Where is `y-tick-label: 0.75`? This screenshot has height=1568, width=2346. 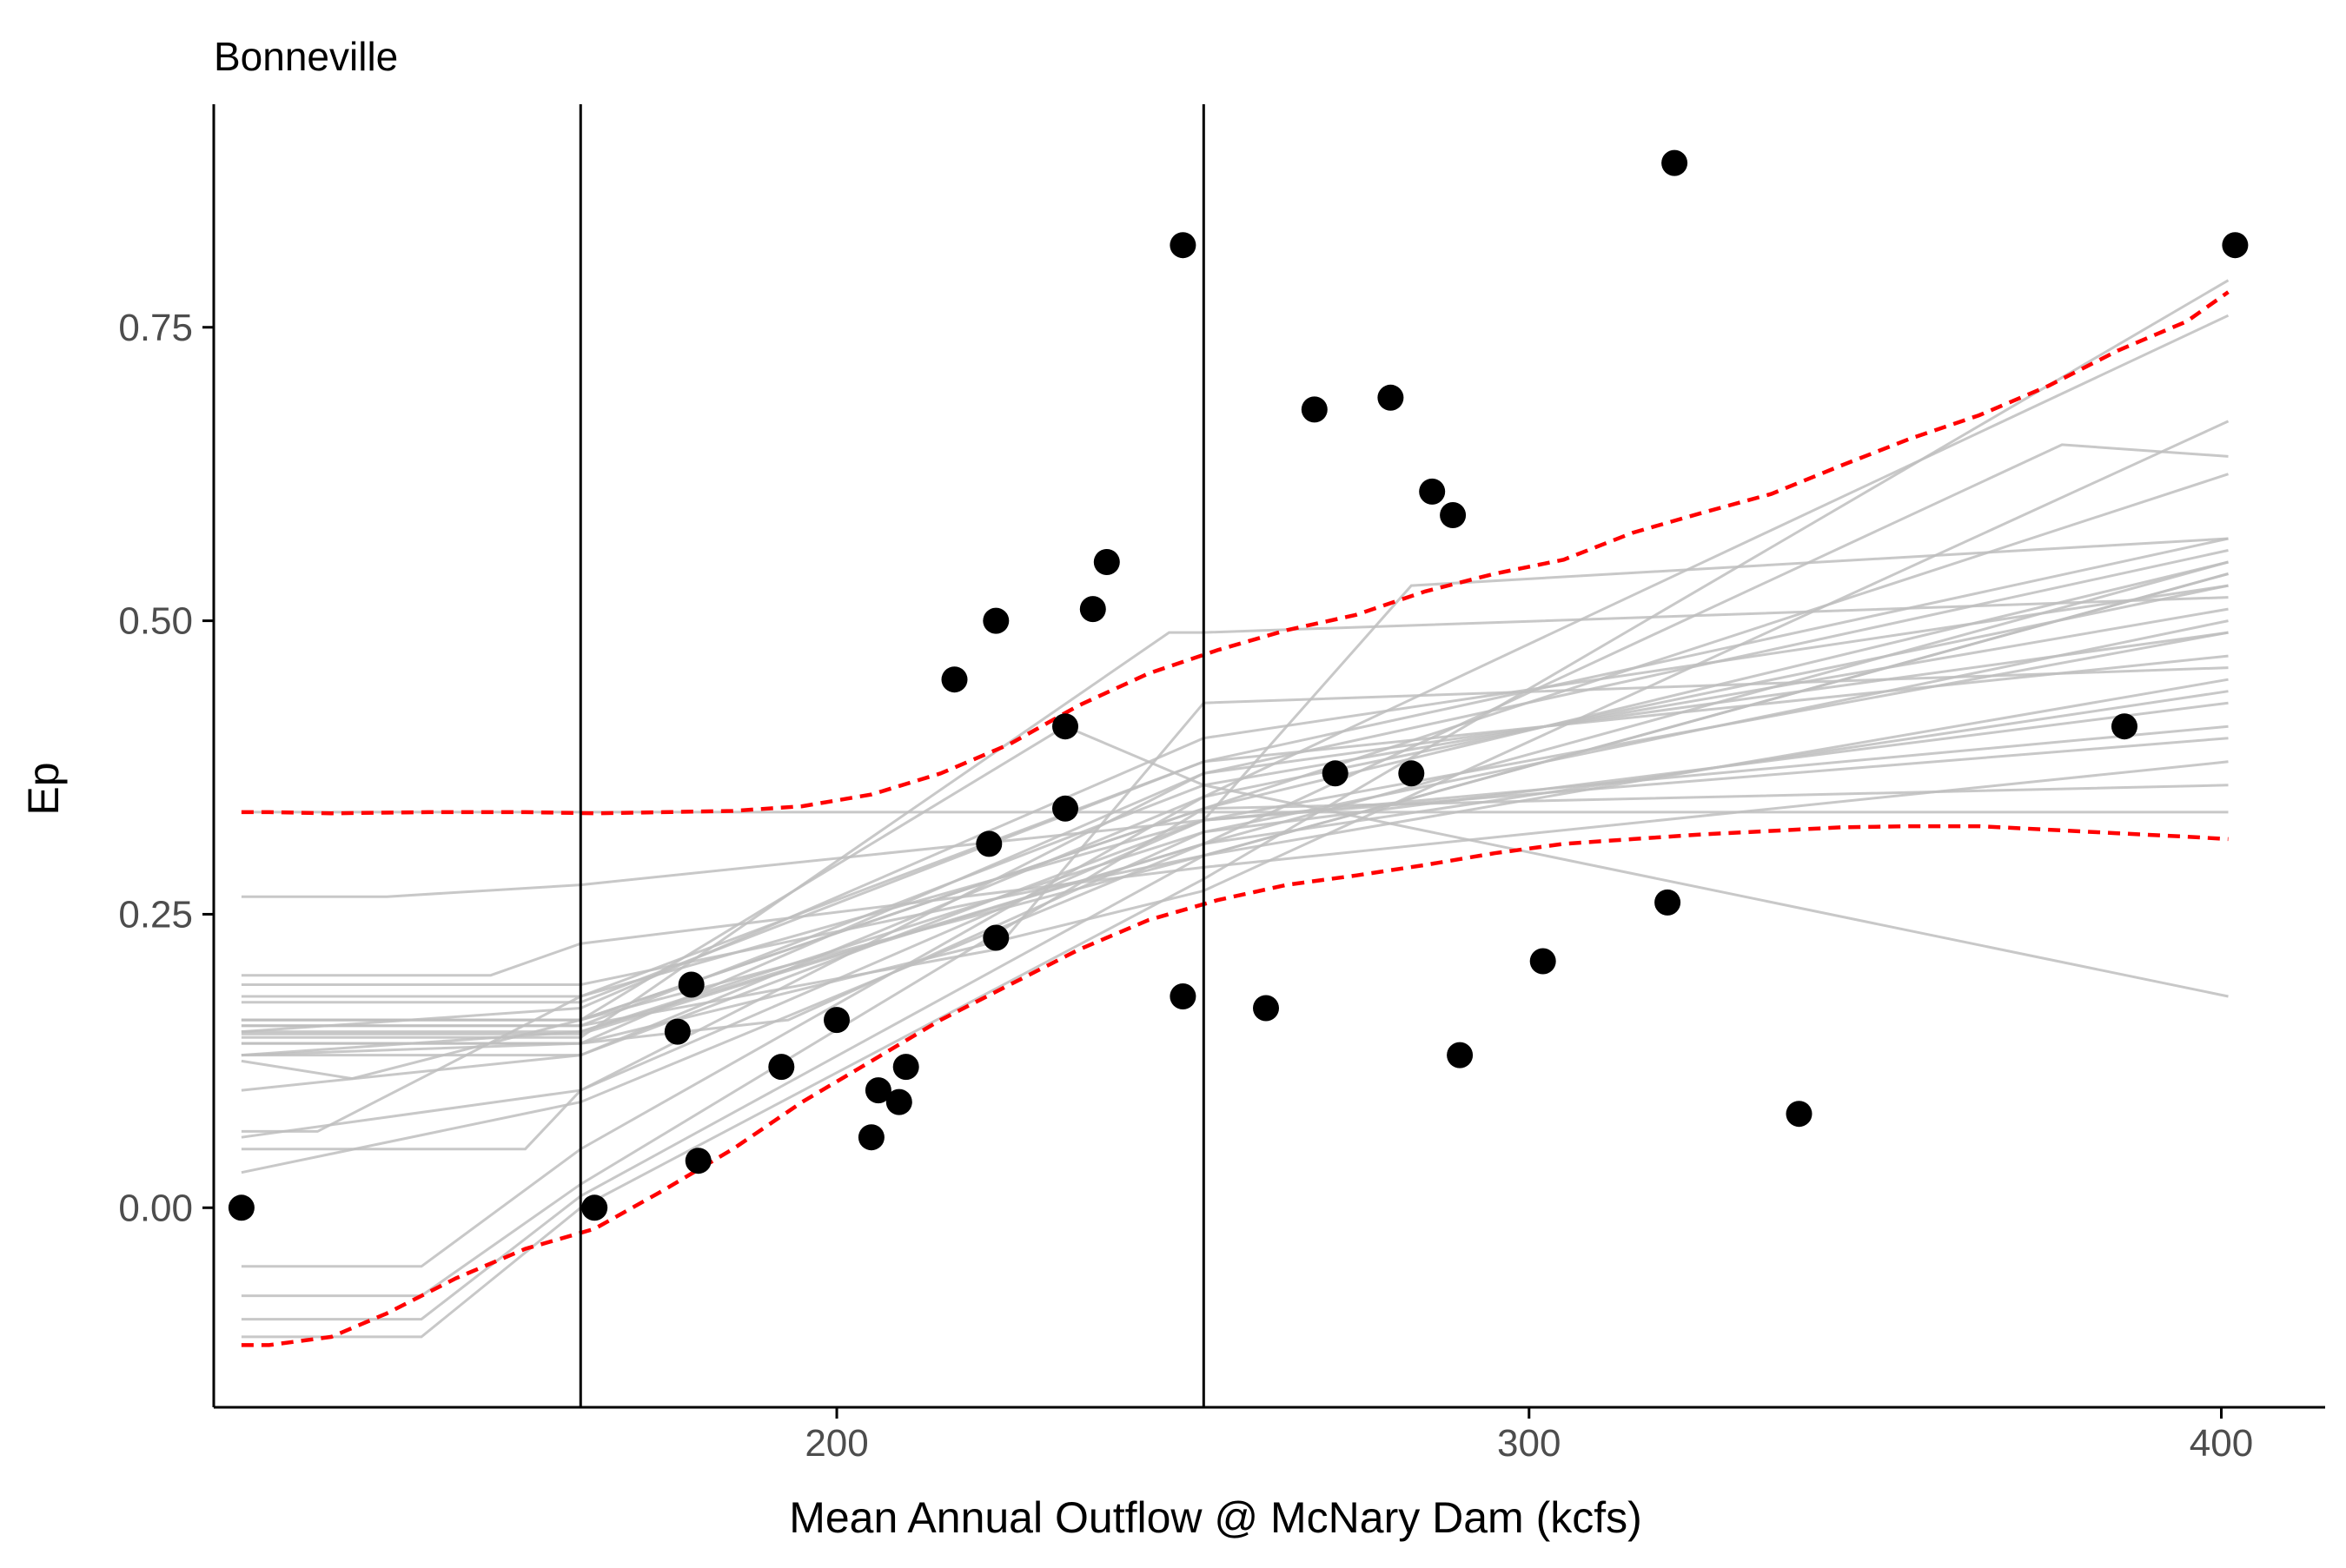
y-tick-label: 0.75 is located at coordinates (155, 328).